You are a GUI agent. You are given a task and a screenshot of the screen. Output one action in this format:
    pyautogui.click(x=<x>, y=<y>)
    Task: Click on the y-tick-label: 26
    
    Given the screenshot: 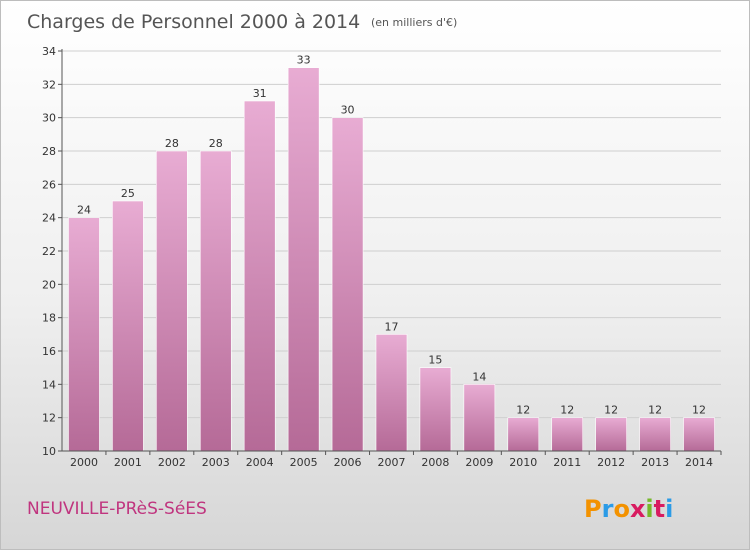 What is the action you would take?
    pyautogui.click(x=49, y=184)
    